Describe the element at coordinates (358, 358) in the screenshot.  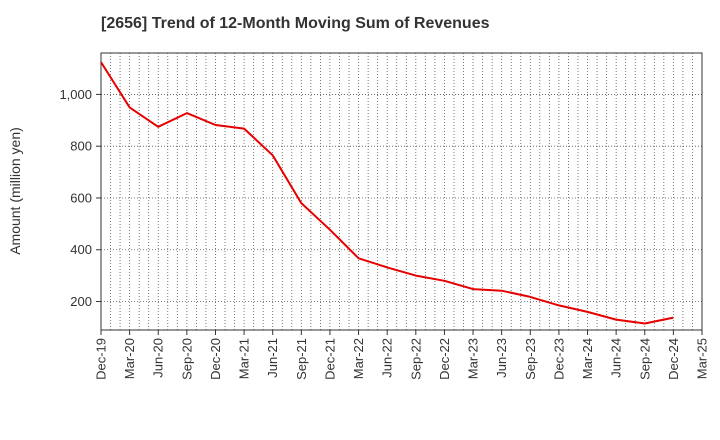
I see `x-tick-label: Mar-22` at that location.